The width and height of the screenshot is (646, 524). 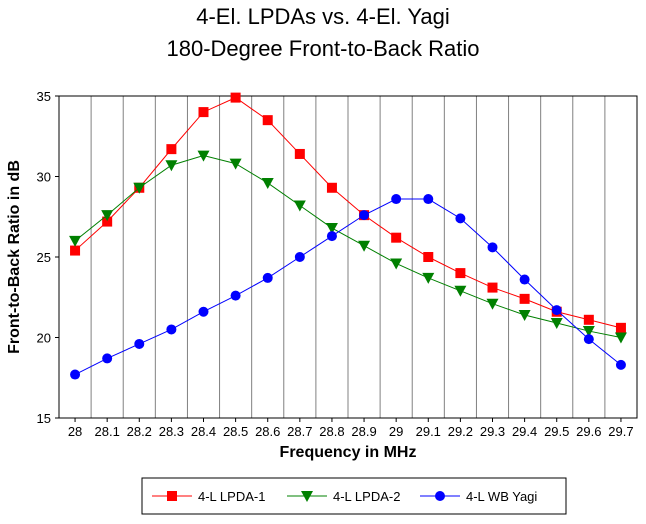 I want to click on legend-label: 4-L WB Yagi, so click(x=501, y=496).